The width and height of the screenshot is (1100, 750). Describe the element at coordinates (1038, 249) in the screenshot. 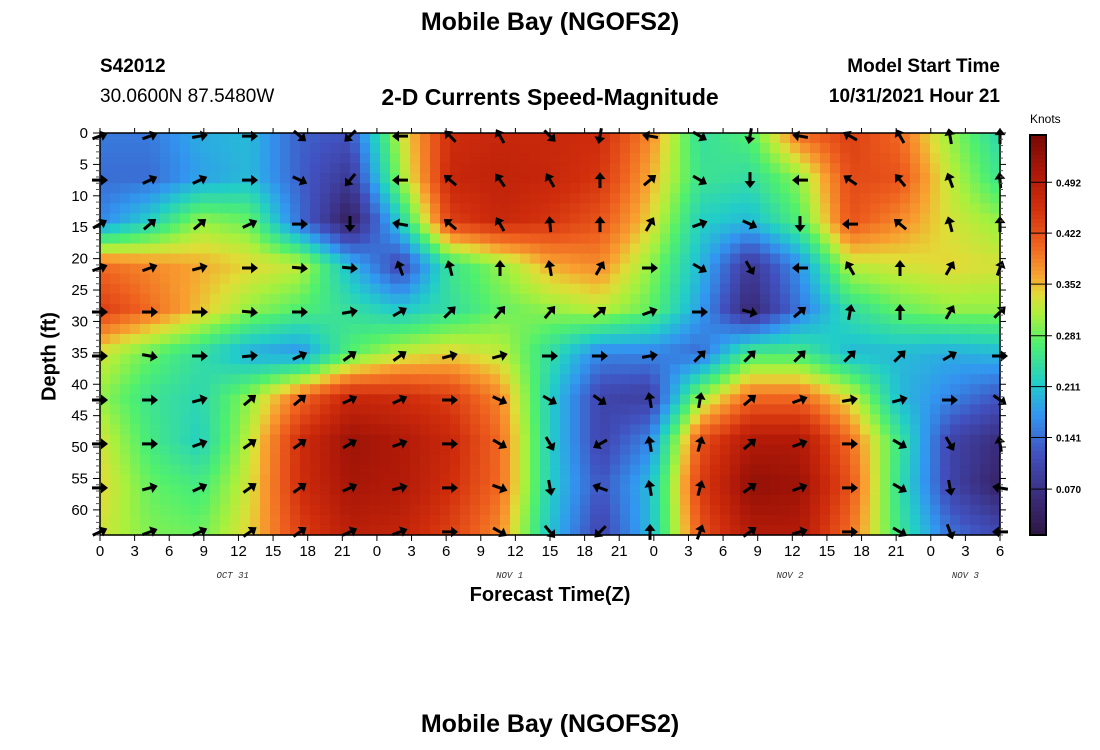

I see `colorbar-segment` at that location.